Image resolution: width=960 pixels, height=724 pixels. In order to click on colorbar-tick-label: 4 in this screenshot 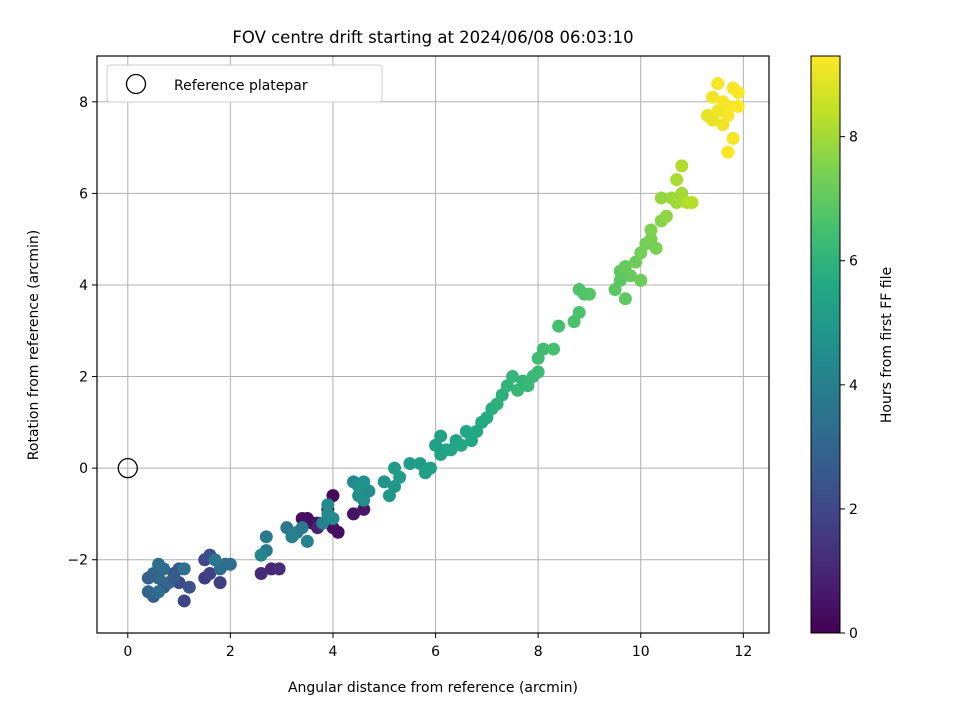, I will do `click(853, 386)`.